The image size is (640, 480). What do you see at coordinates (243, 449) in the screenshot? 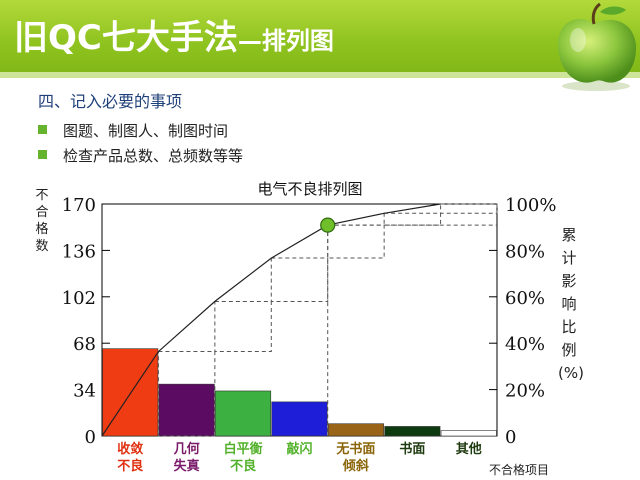
I see `category-label-line: 白平衡` at bounding box center [243, 449].